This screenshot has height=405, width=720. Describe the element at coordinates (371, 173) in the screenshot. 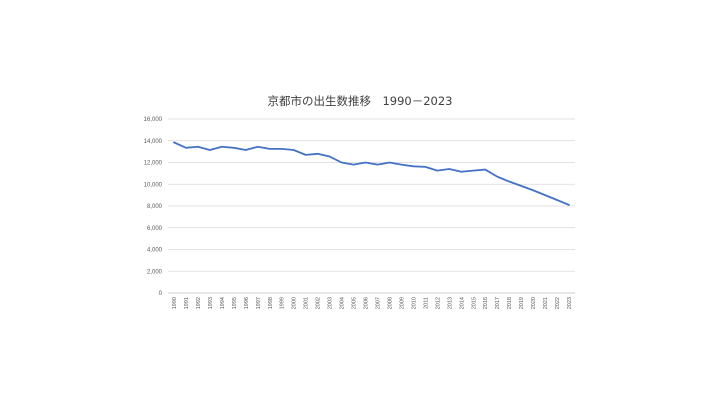

I see `series-line` at that location.